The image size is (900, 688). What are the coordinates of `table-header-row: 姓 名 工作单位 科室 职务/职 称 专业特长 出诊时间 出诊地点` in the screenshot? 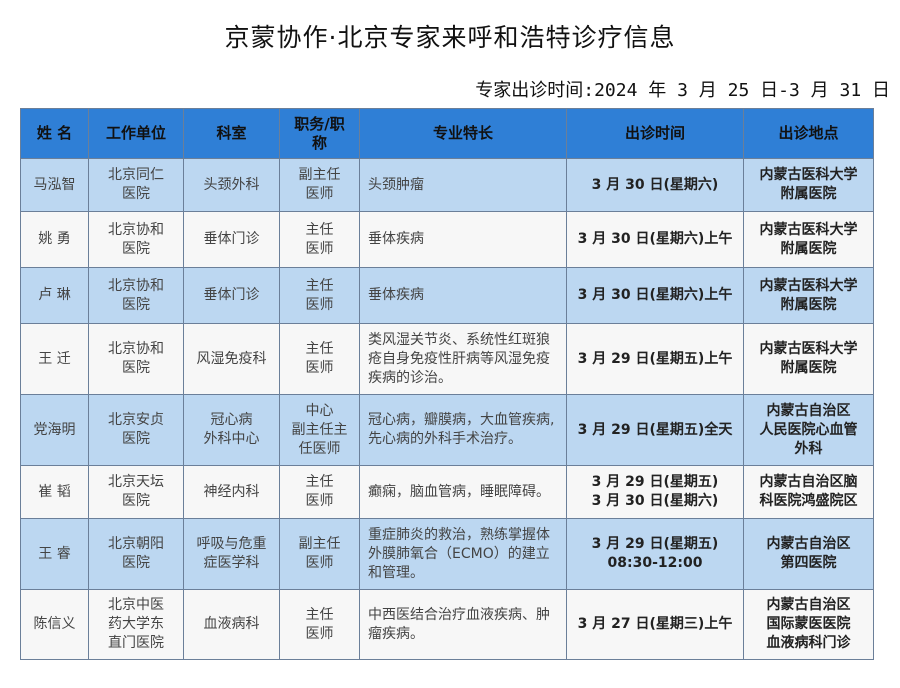 It's located at (447, 133).